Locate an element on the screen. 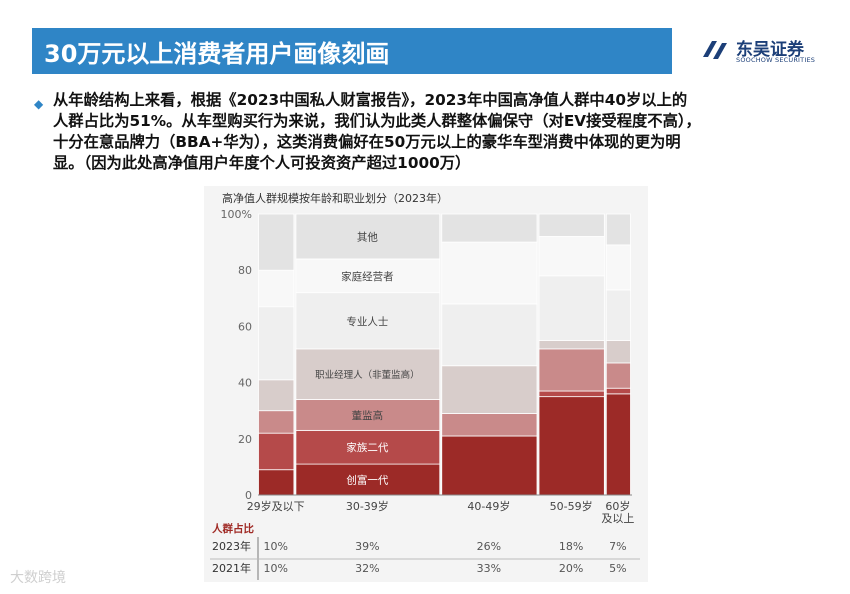 The width and height of the screenshot is (850, 594). segment-label: 家庭经营者 is located at coordinates (367, 276).